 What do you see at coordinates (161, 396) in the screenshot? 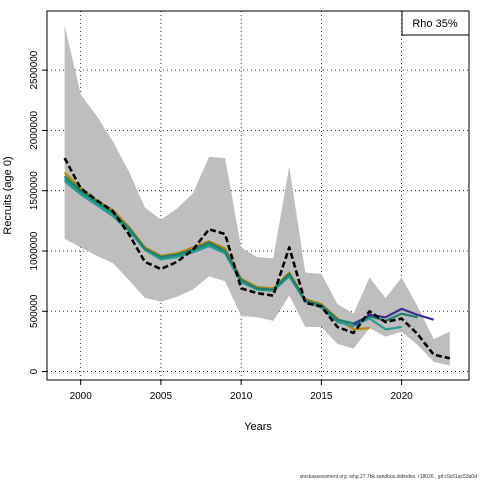
I see `x-tick-label: 2005` at bounding box center [161, 396].